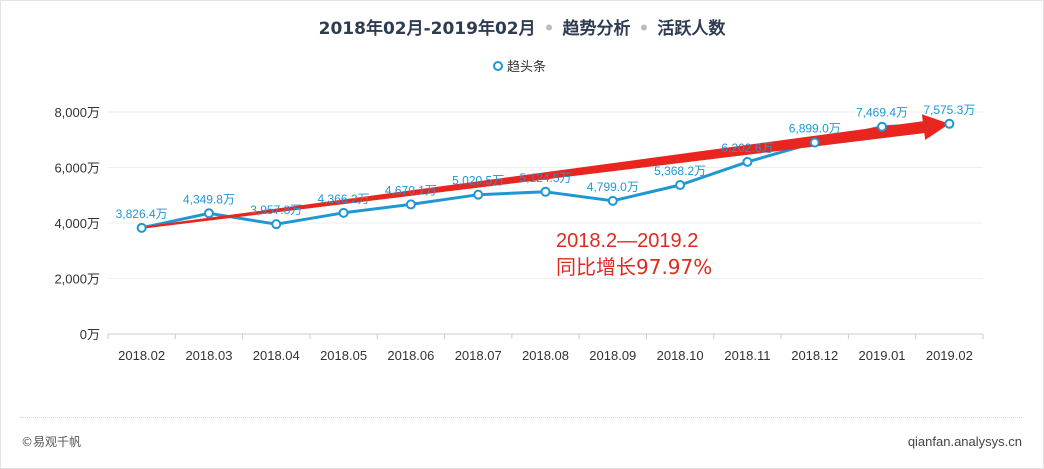 This screenshot has width=1044, height=469. What do you see at coordinates (545, 178) in the screenshot?
I see `data-label: 5,124.5万` at bounding box center [545, 178].